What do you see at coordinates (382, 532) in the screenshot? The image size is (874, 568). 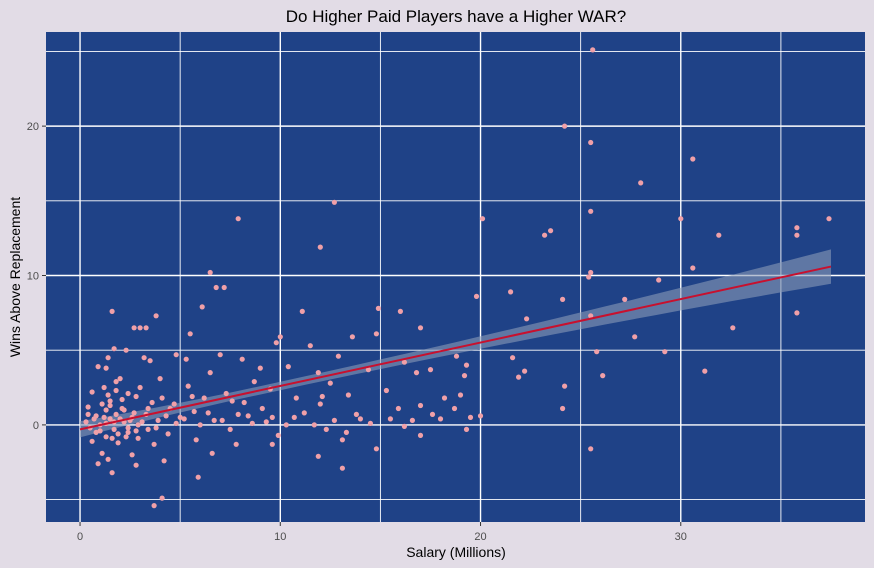 I see `x-axis-ticks: 0 10 20 30` at bounding box center [382, 532].